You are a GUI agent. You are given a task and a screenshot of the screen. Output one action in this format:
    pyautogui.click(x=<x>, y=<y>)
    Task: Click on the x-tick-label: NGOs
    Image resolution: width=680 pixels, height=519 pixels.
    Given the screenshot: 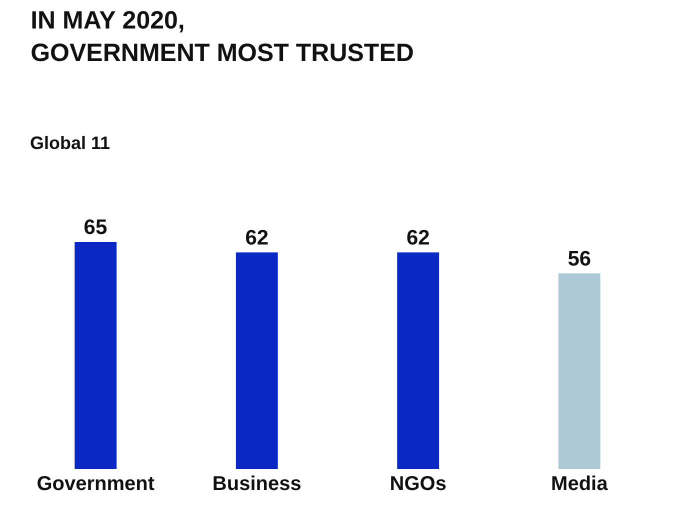 What is the action you would take?
    pyautogui.click(x=418, y=484)
    